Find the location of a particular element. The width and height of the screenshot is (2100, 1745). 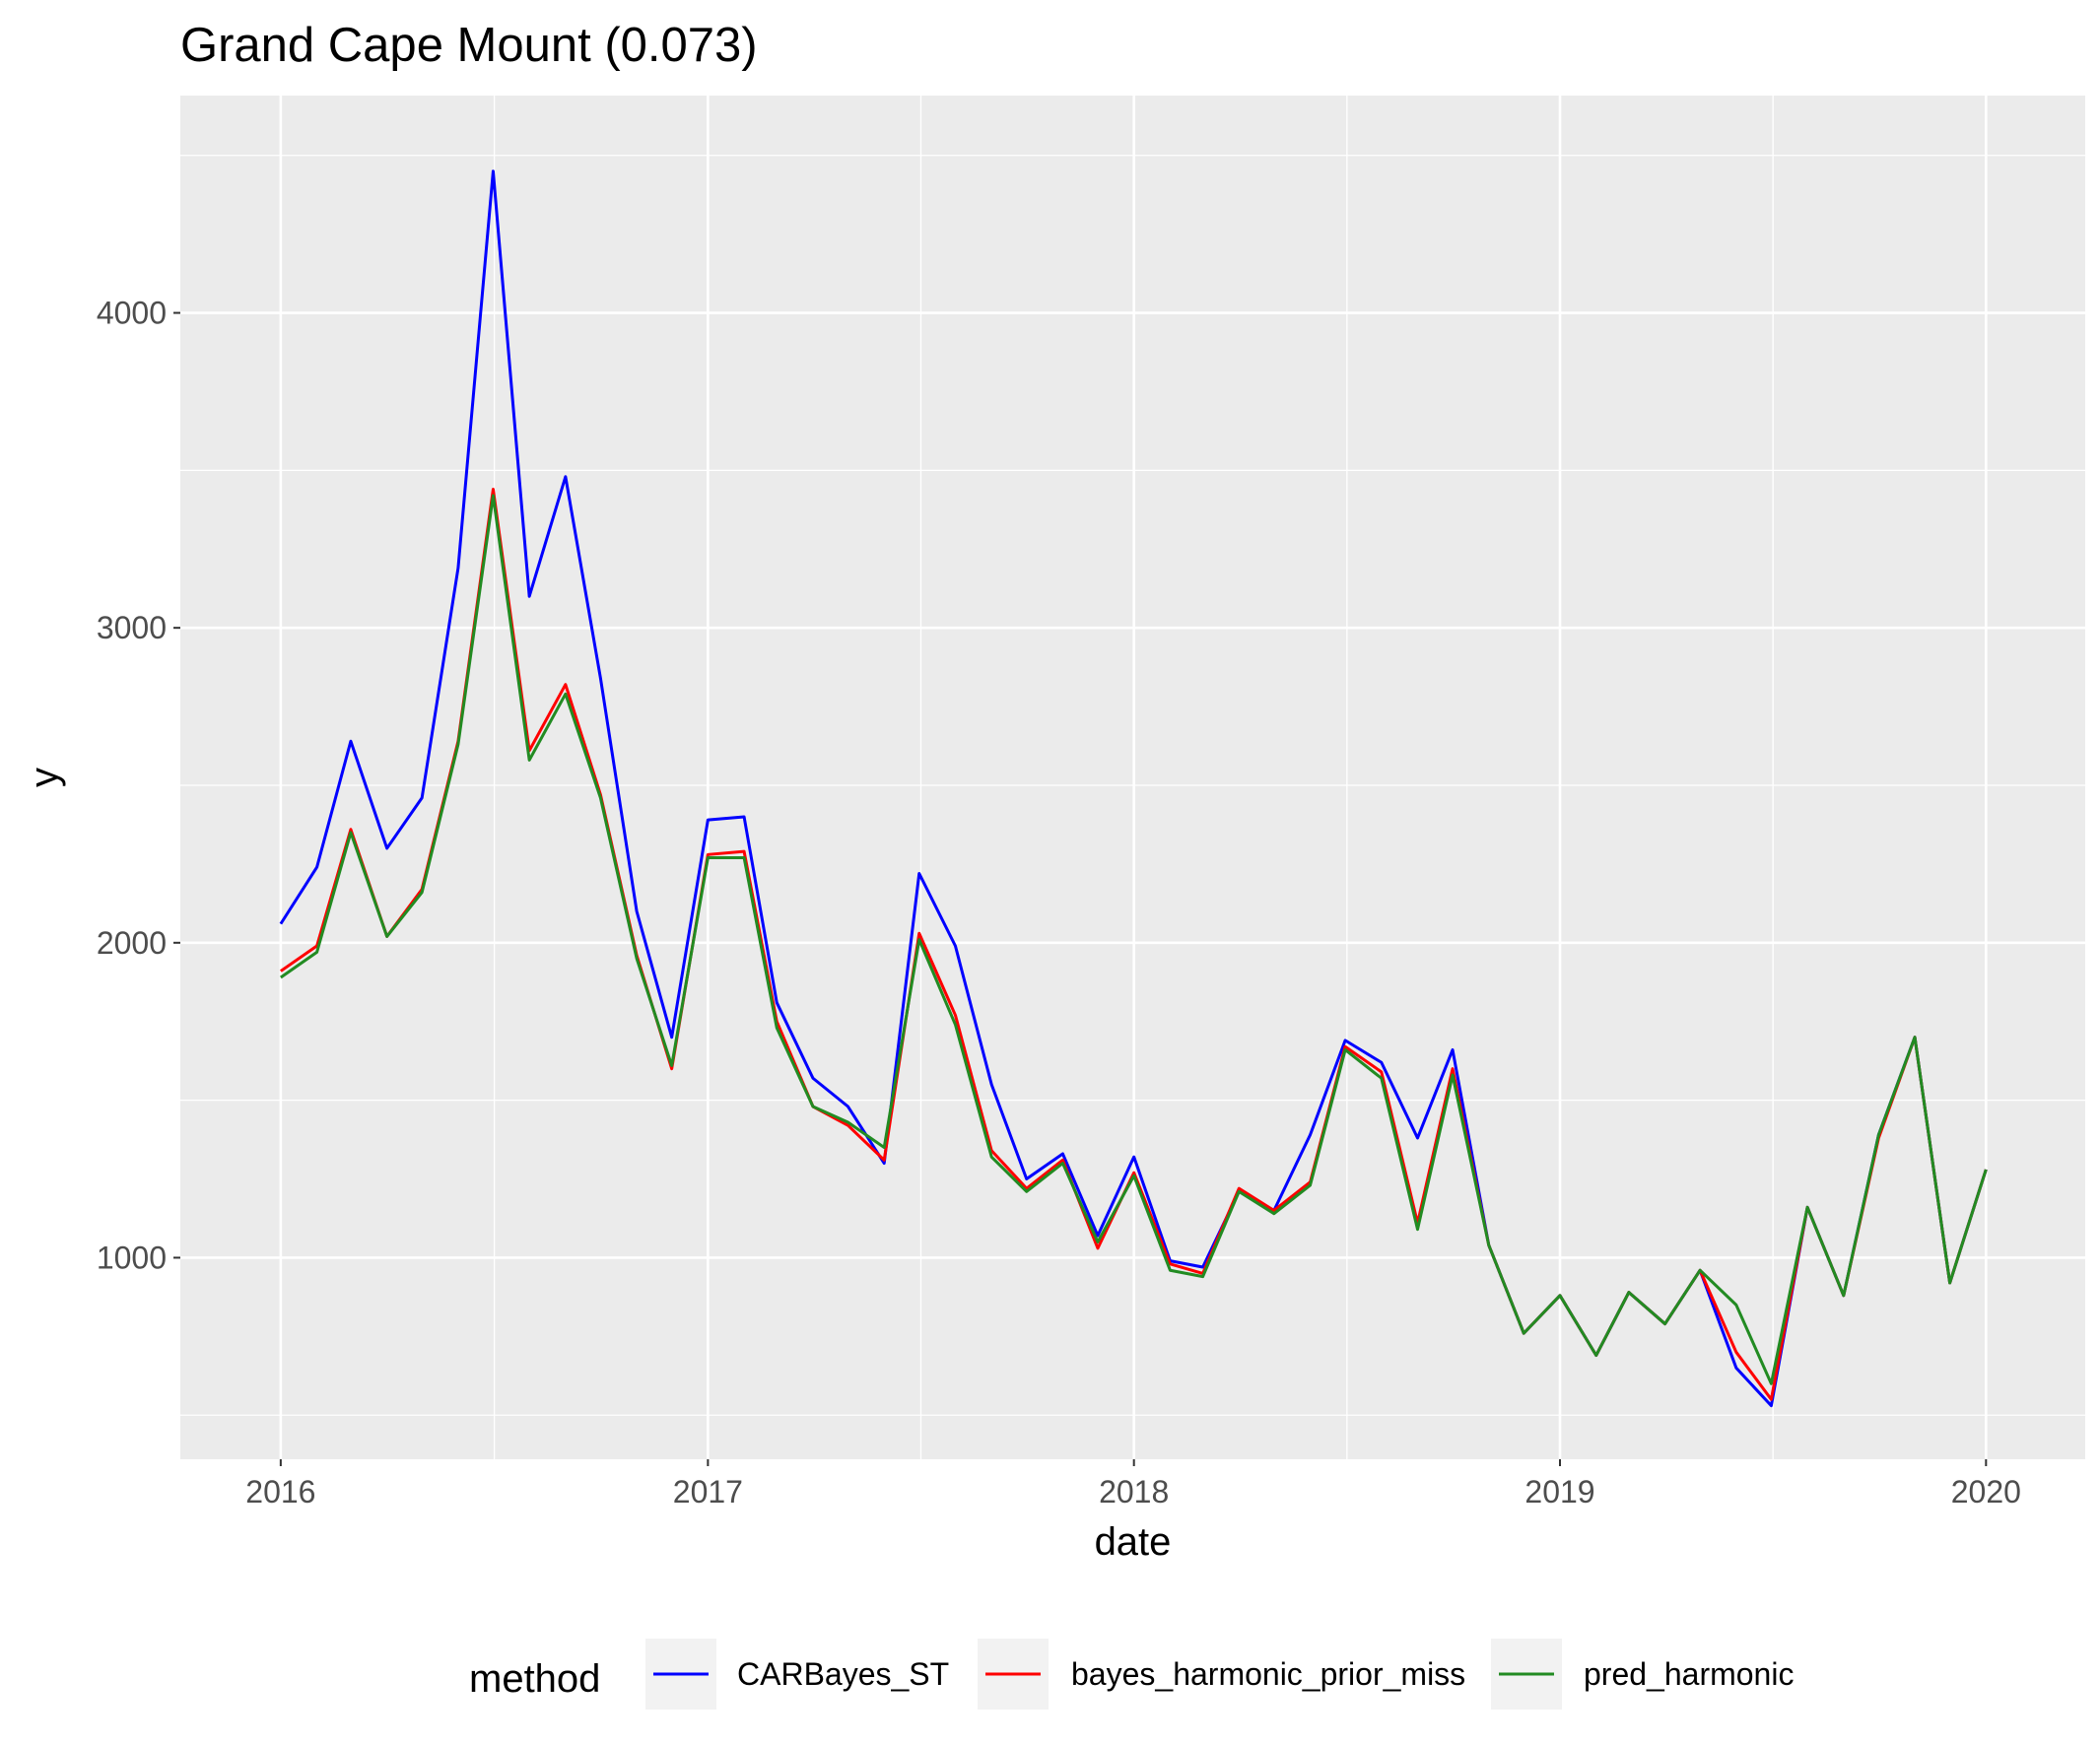

y-axis-title: y is located at coordinates (44, 778).